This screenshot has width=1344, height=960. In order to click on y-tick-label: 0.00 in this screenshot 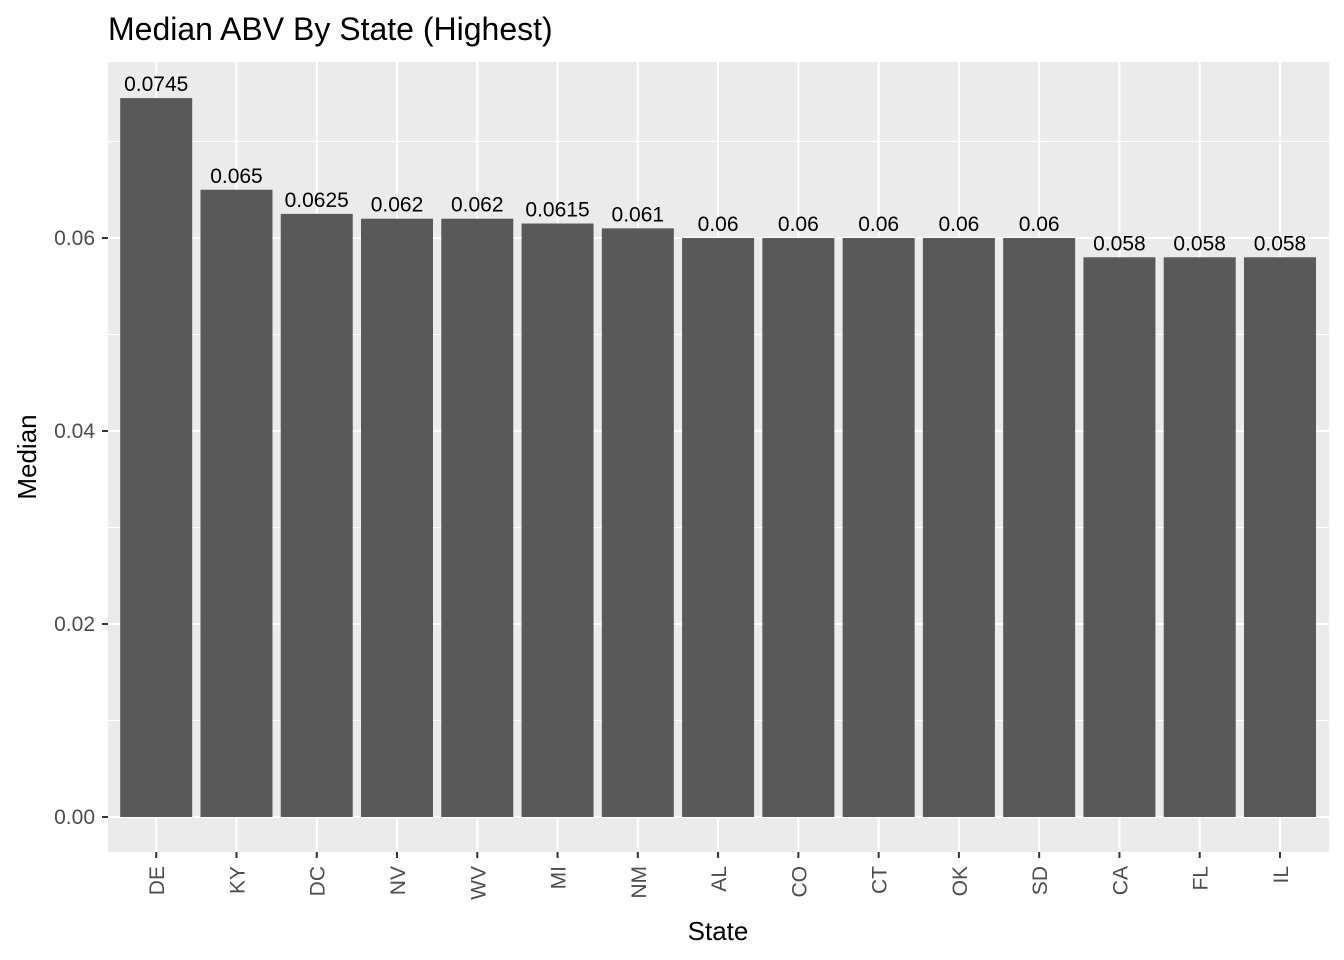, I will do `click(74, 817)`.